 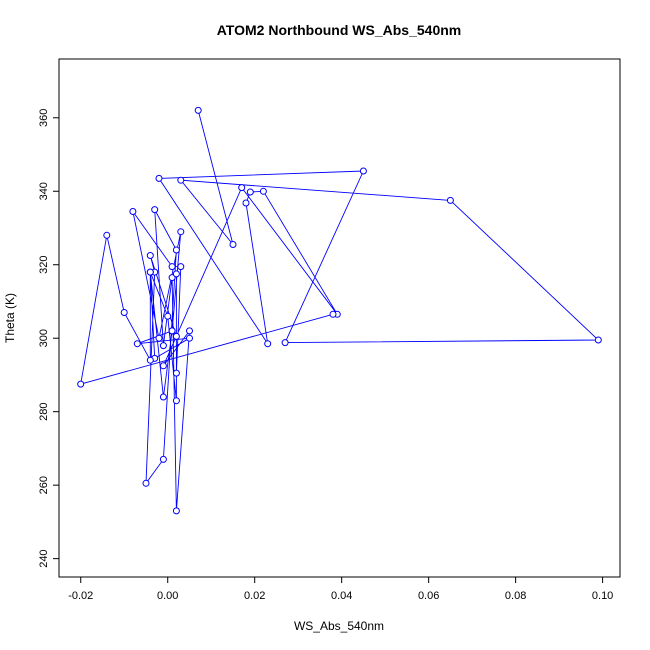 I want to click on x-axis-label: WS_Abs_540nm, so click(x=339, y=626).